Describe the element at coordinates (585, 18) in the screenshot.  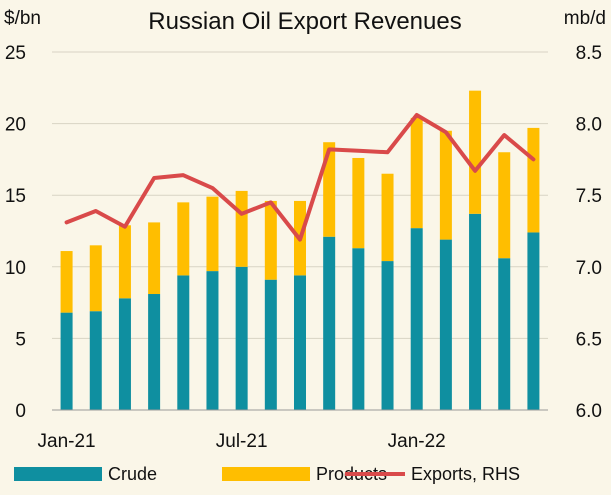
I see `right-axis-unit: mb/d` at that location.